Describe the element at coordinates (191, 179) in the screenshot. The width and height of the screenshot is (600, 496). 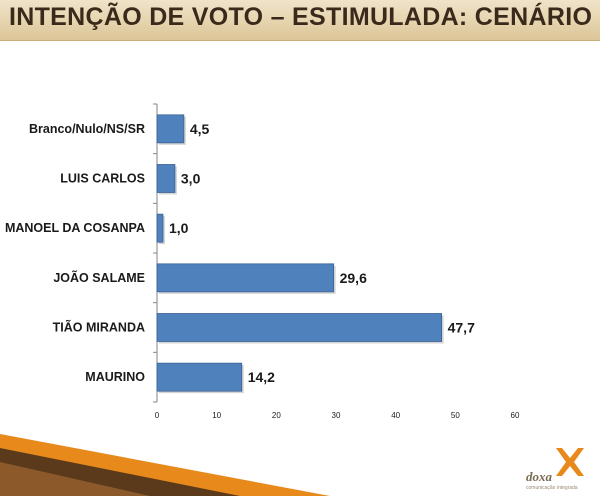
I see `value-label: 3,0` at that location.